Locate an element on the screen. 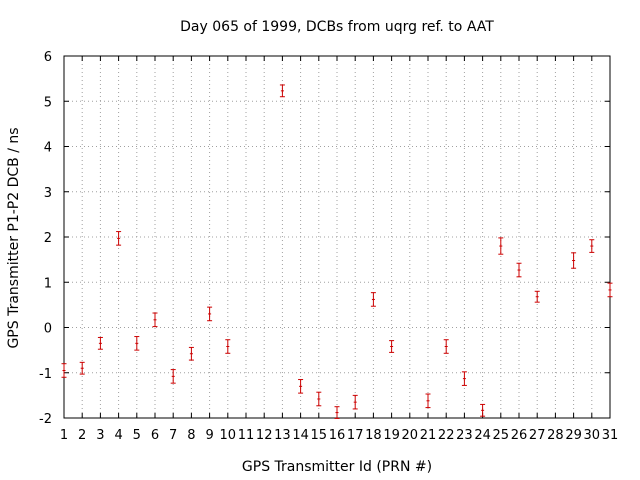  x-tick-label: 21 is located at coordinates (428, 435).